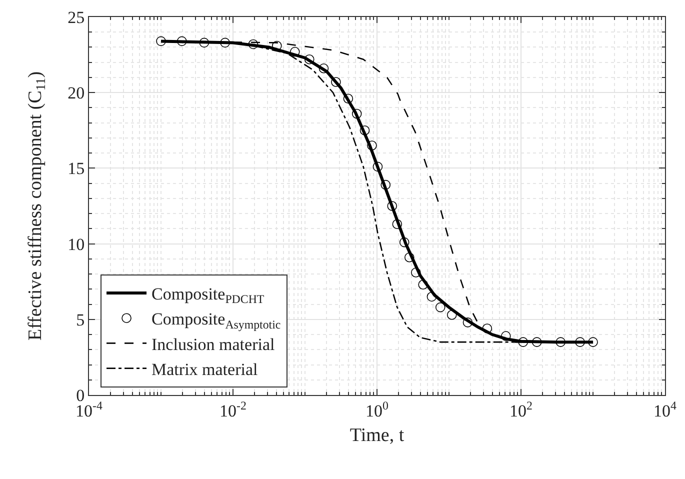  Describe the element at coordinates (205, 369) in the screenshot. I see `legend-label: Matrix material` at that location.